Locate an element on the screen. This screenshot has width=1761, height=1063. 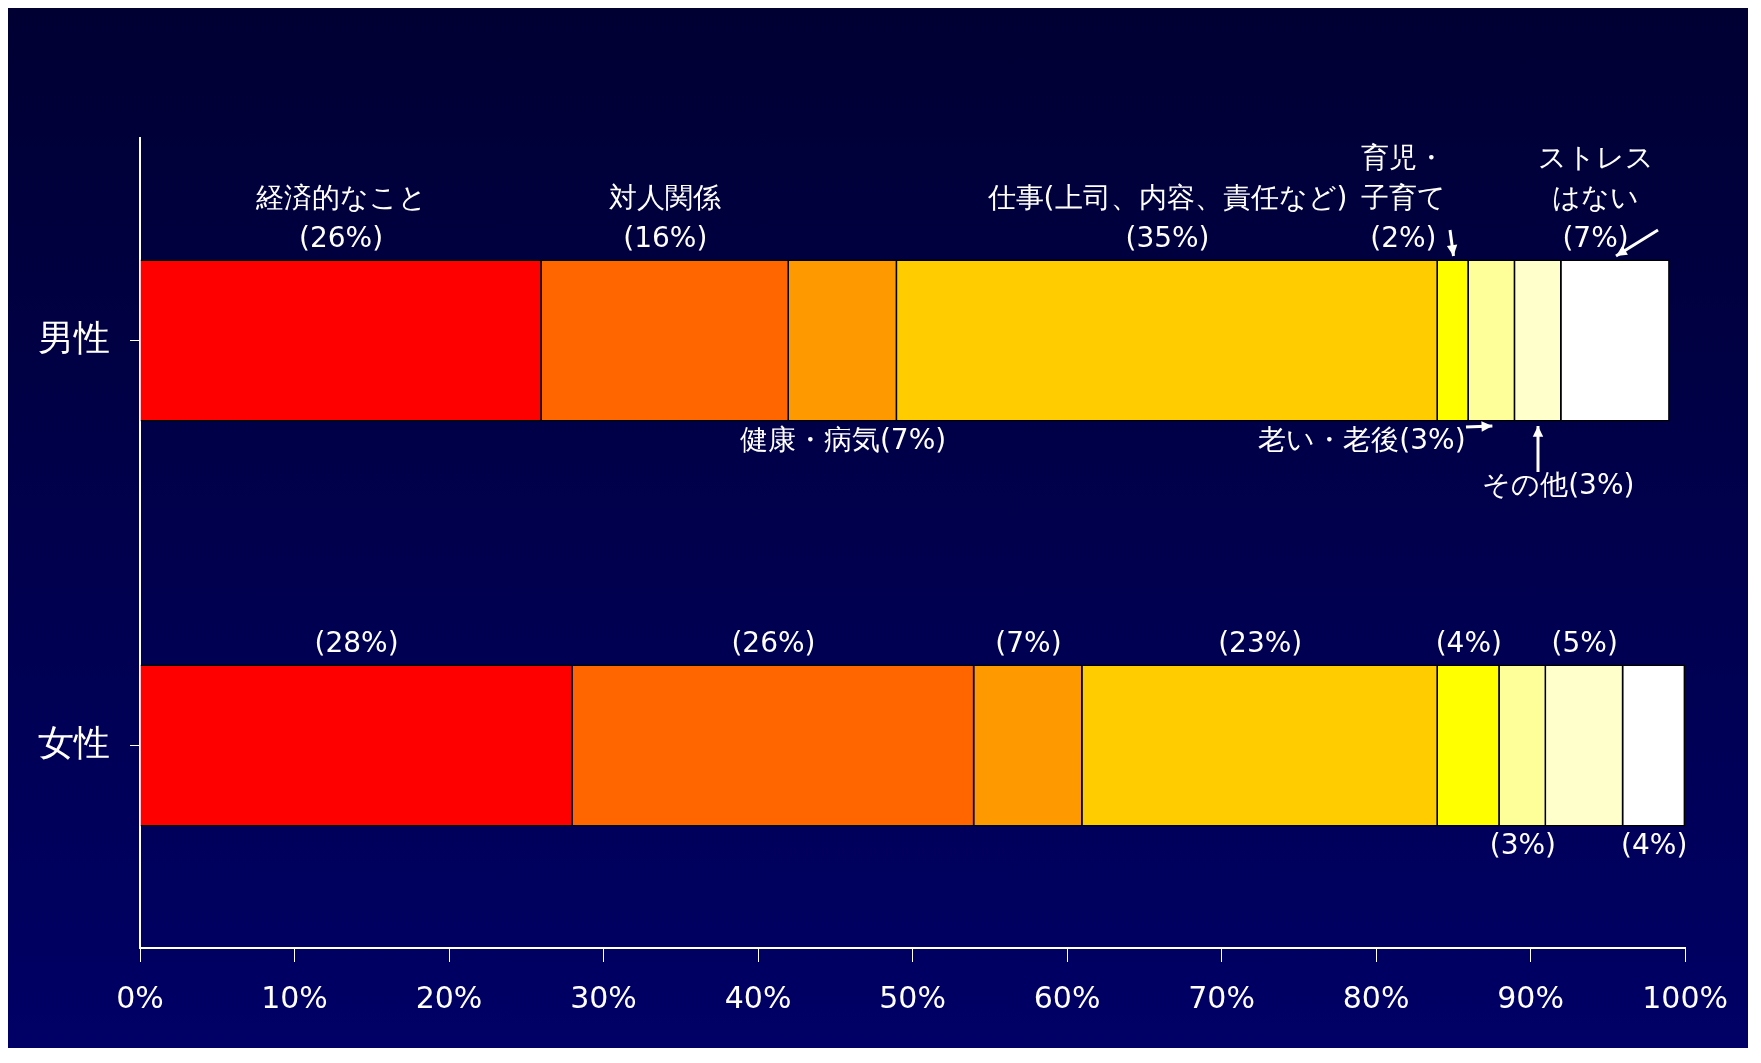
data-label: (2%) is located at coordinates (1403, 237).